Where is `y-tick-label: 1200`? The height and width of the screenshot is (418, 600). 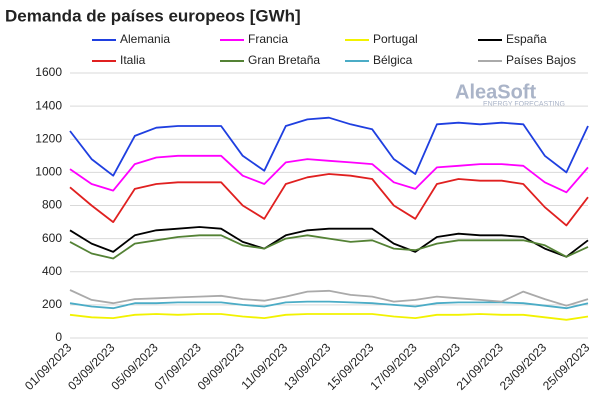 y-tick-label: 1200 is located at coordinates (48, 138).